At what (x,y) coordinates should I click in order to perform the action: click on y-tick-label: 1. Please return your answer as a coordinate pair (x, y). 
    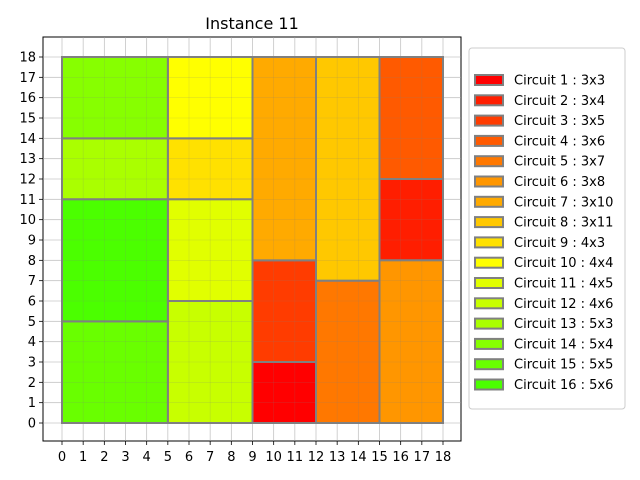
    Looking at the image, I should click on (32, 403).